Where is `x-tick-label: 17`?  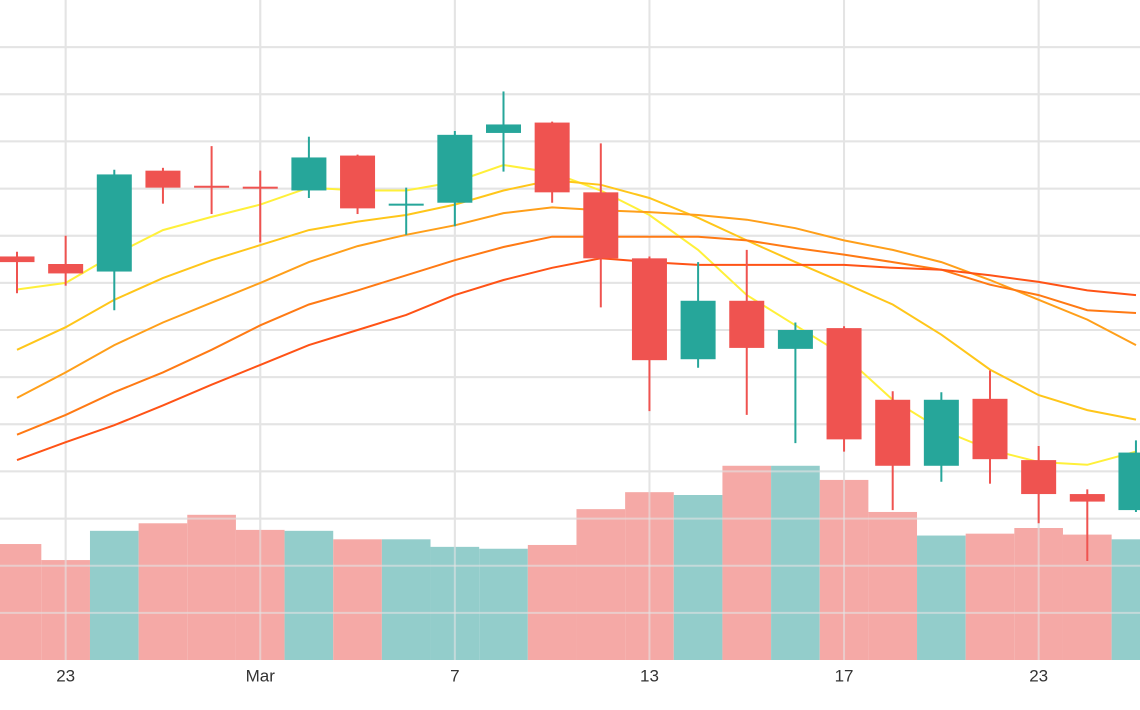
x-tick-label: 17 is located at coordinates (844, 675).